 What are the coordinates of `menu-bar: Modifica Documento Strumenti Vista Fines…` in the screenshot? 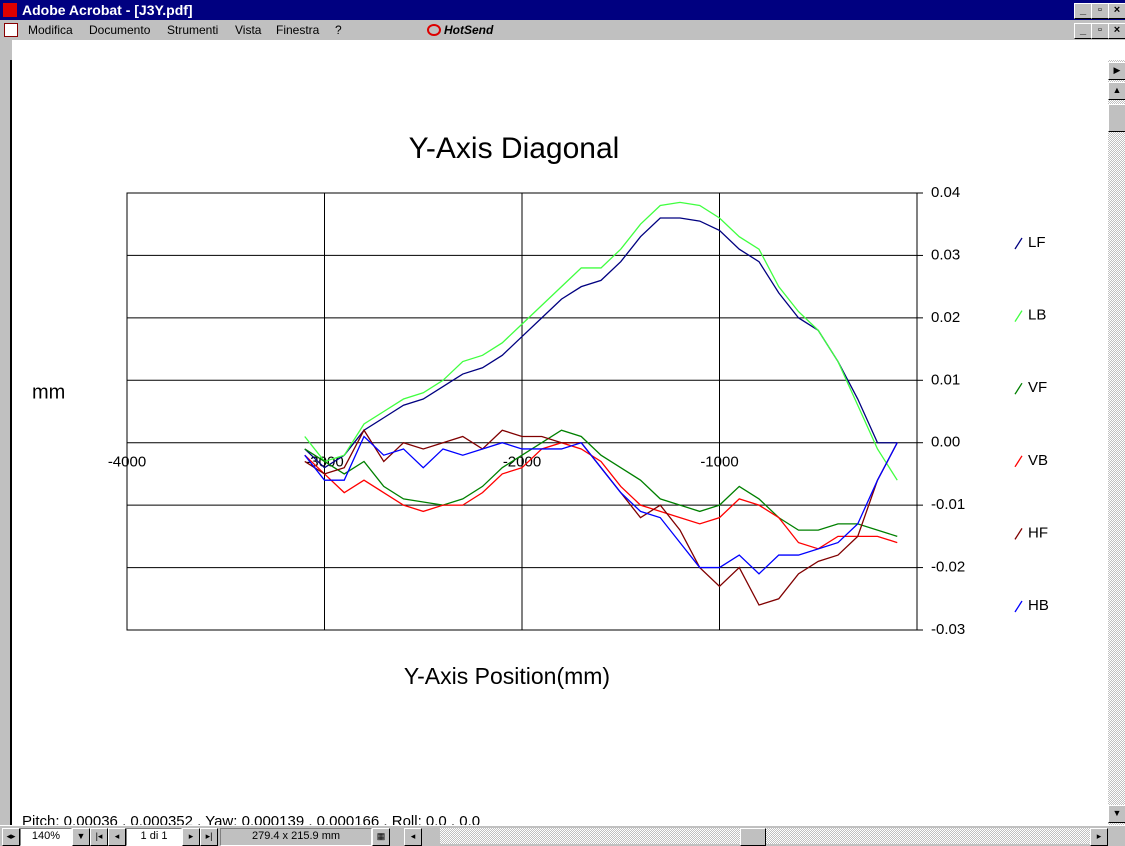 It's located at (562, 30).